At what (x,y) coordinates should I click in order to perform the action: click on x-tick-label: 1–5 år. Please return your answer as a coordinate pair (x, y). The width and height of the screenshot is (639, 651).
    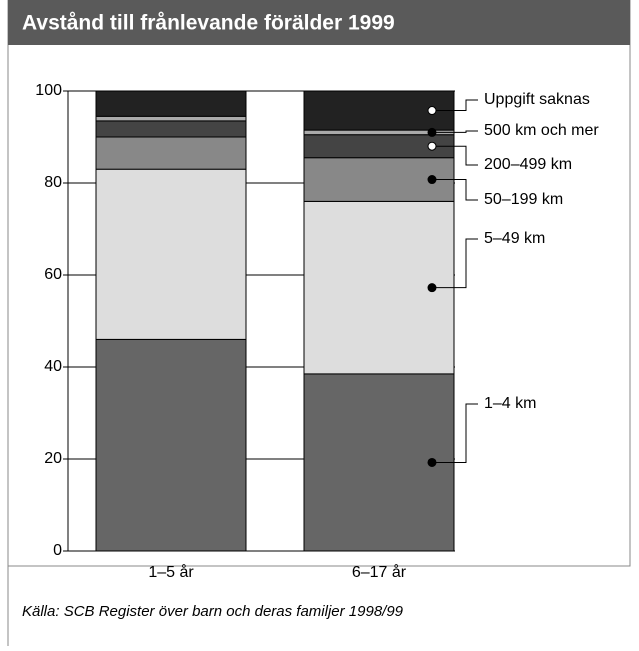
    Looking at the image, I should click on (171, 572).